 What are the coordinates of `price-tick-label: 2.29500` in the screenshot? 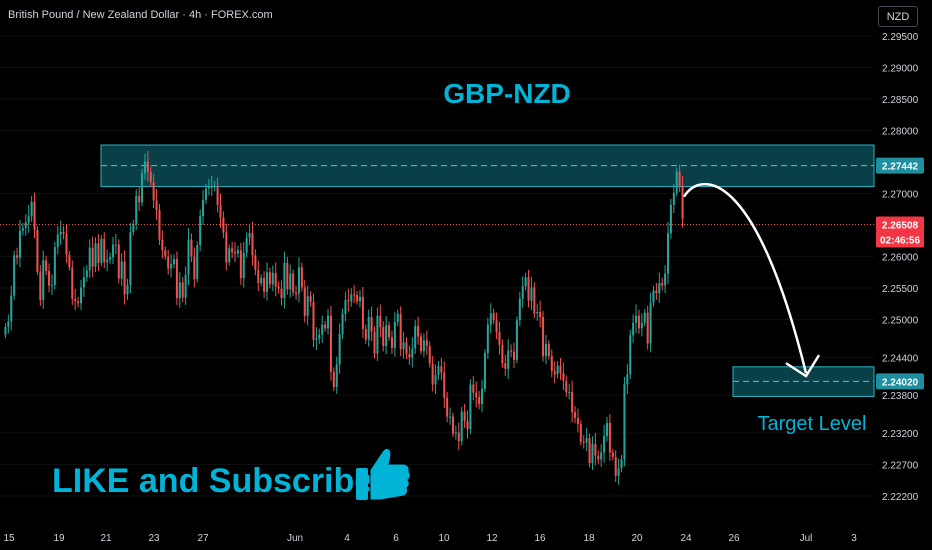 It's located at (900, 37).